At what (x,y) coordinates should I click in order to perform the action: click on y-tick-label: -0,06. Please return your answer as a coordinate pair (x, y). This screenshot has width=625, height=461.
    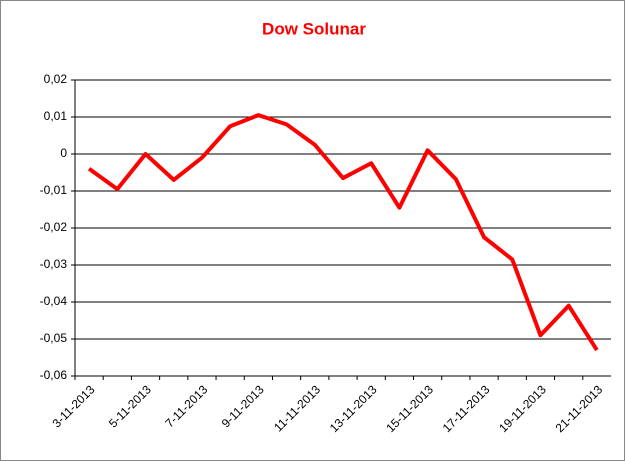
    Looking at the image, I should click on (54, 375).